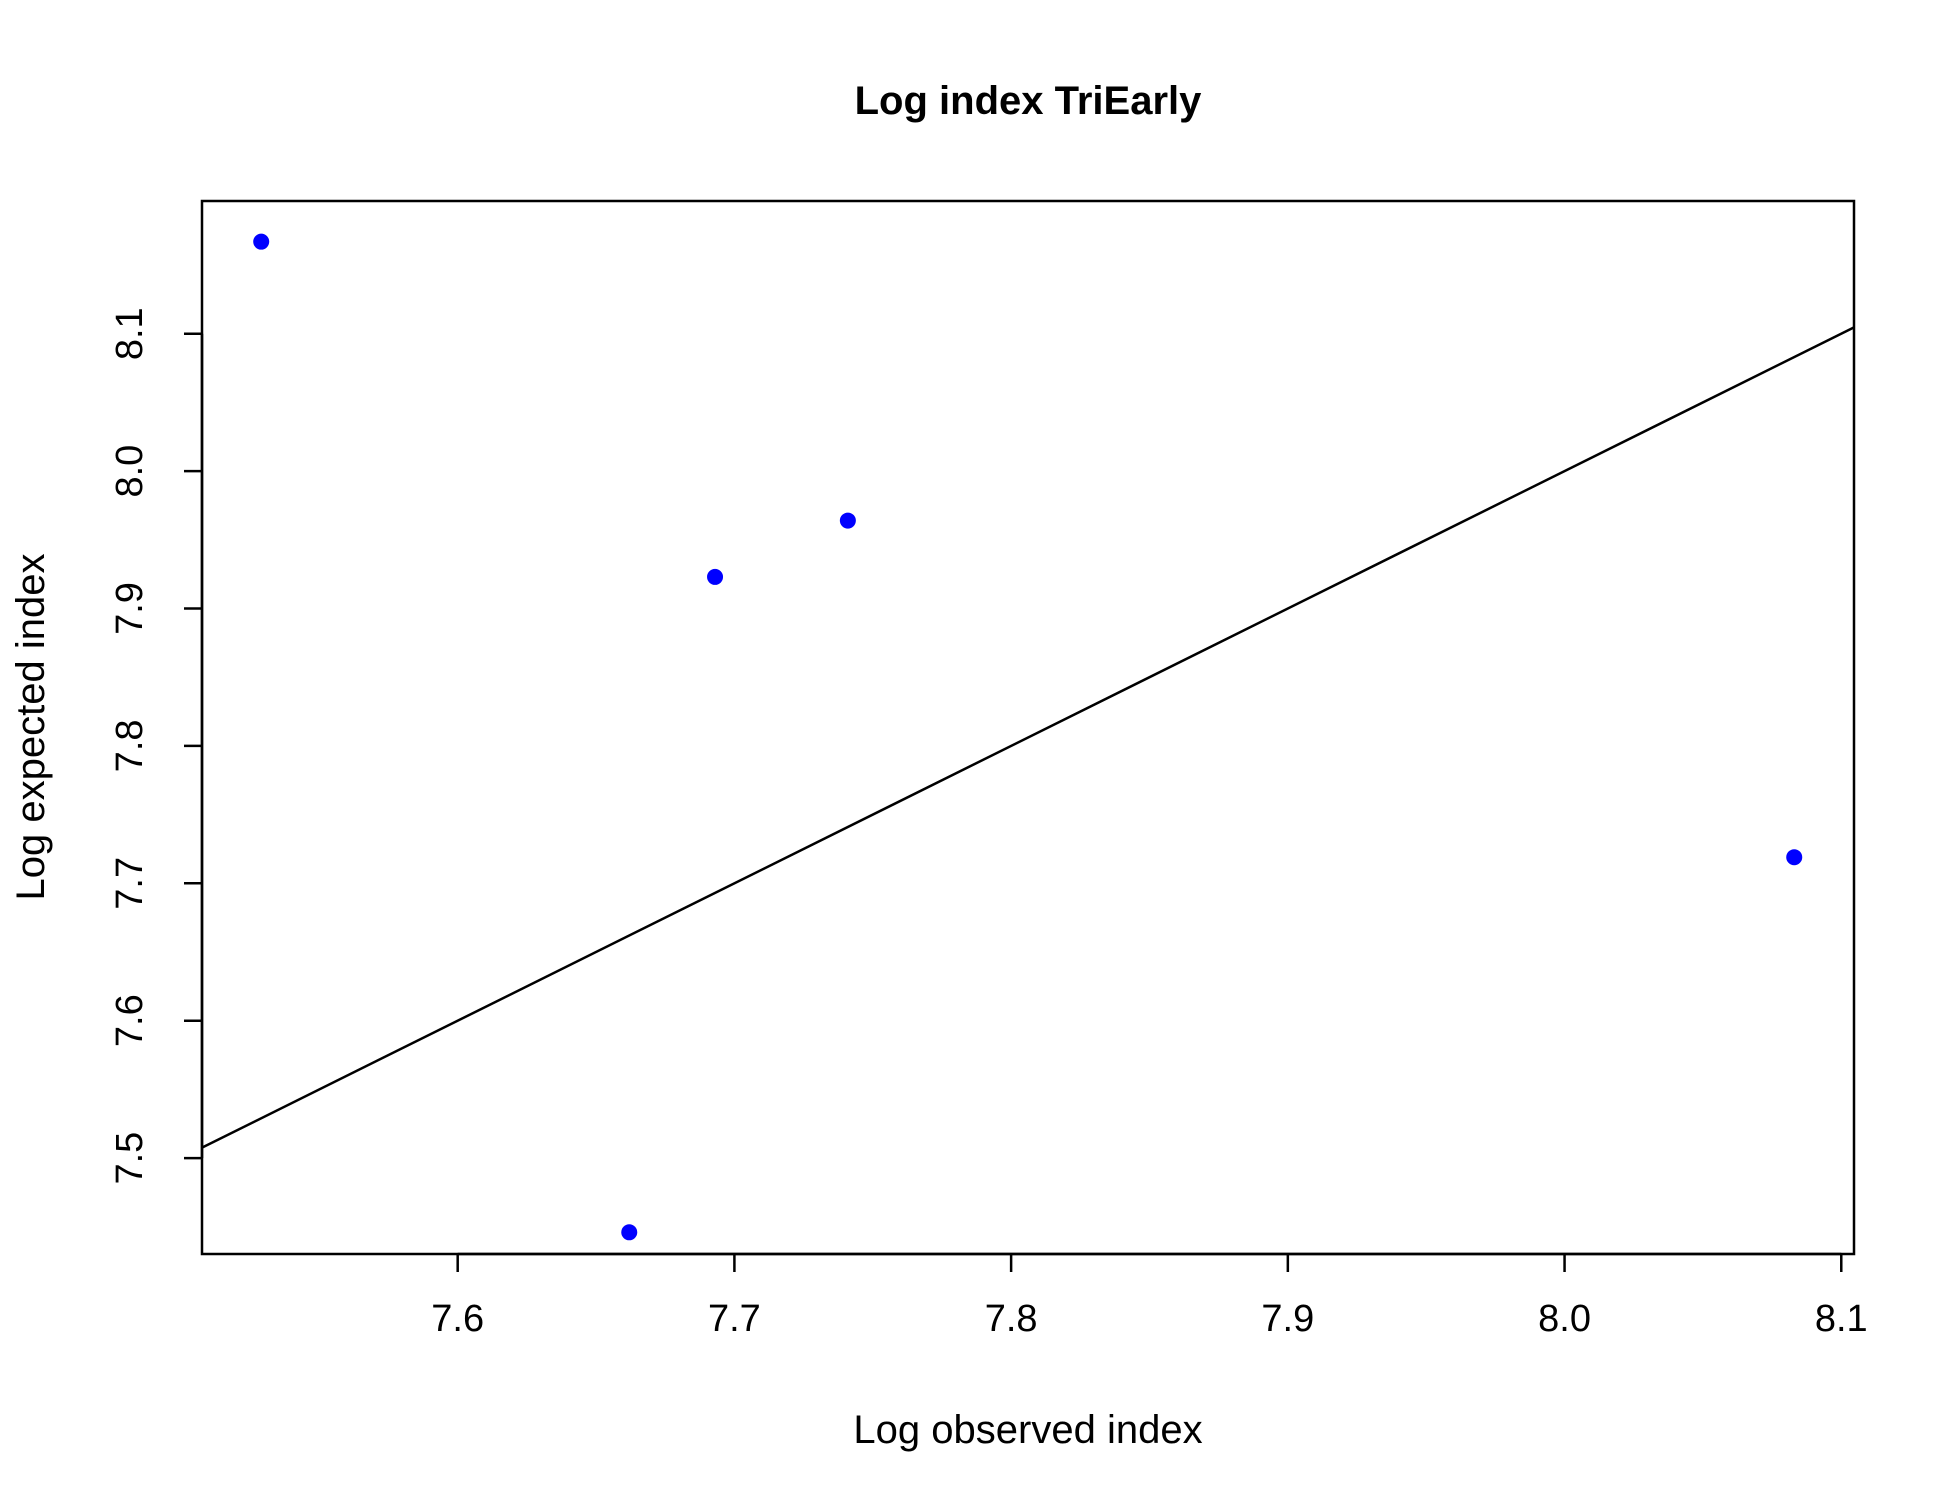 This screenshot has width=1950, height=1500. Describe the element at coordinates (31, 727) in the screenshot. I see `y-axis-label: Log expected index` at that location.